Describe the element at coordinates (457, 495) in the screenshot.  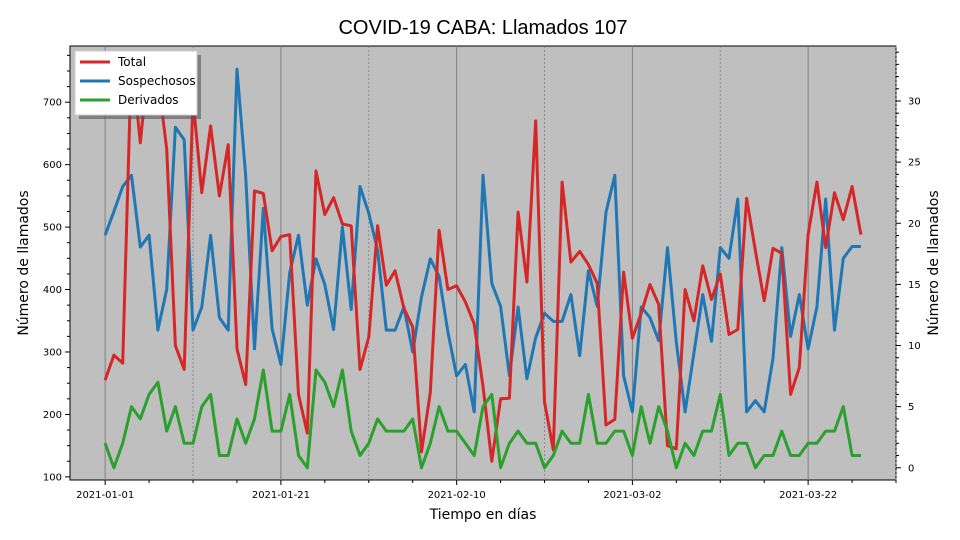
I see `x-tick-label: 2021-02-10` at that location.